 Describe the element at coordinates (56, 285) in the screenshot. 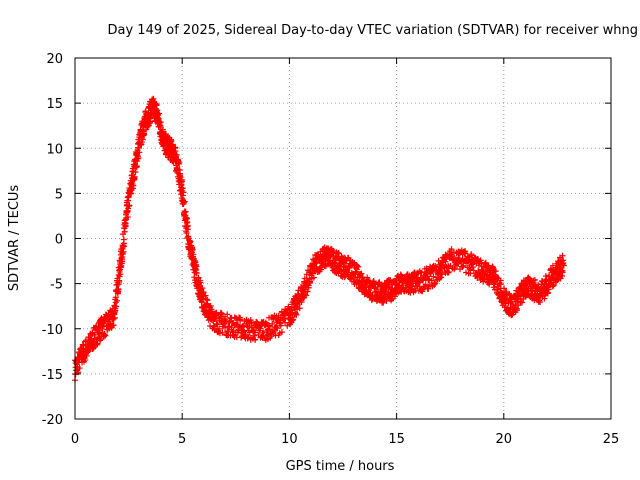

I see `y-tick-label: -5` at that location.